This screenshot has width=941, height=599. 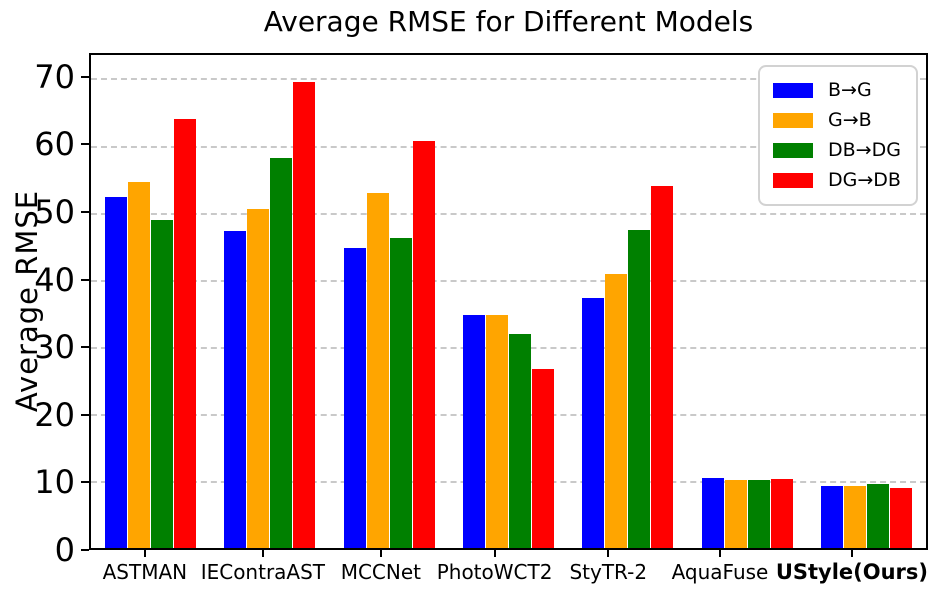 I want to click on y-tick-label-10: 10, so click(x=54, y=482).